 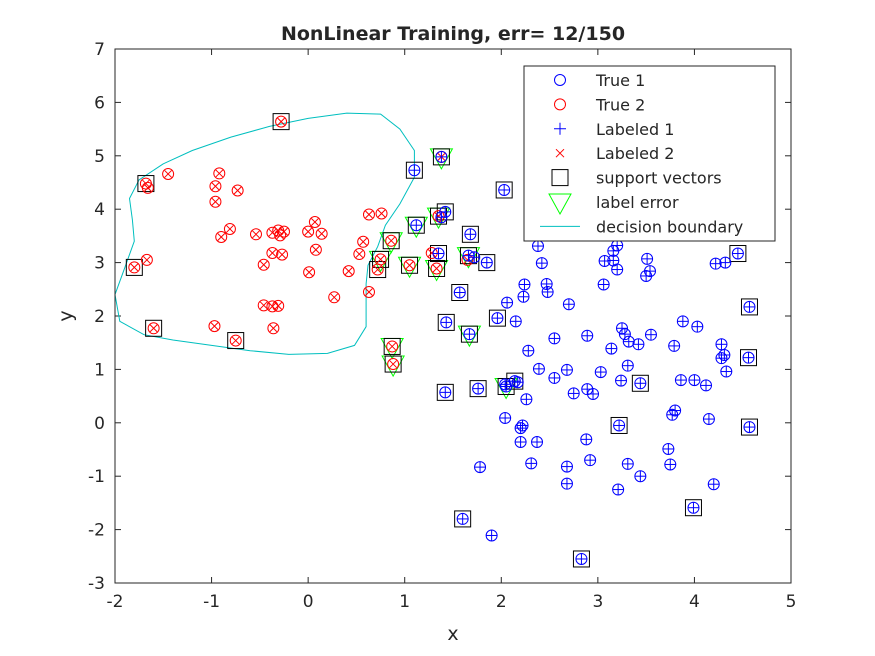 What do you see at coordinates (99, 424) in the screenshot?
I see `y-tick-label: 0` at bounding box center [99, 424].